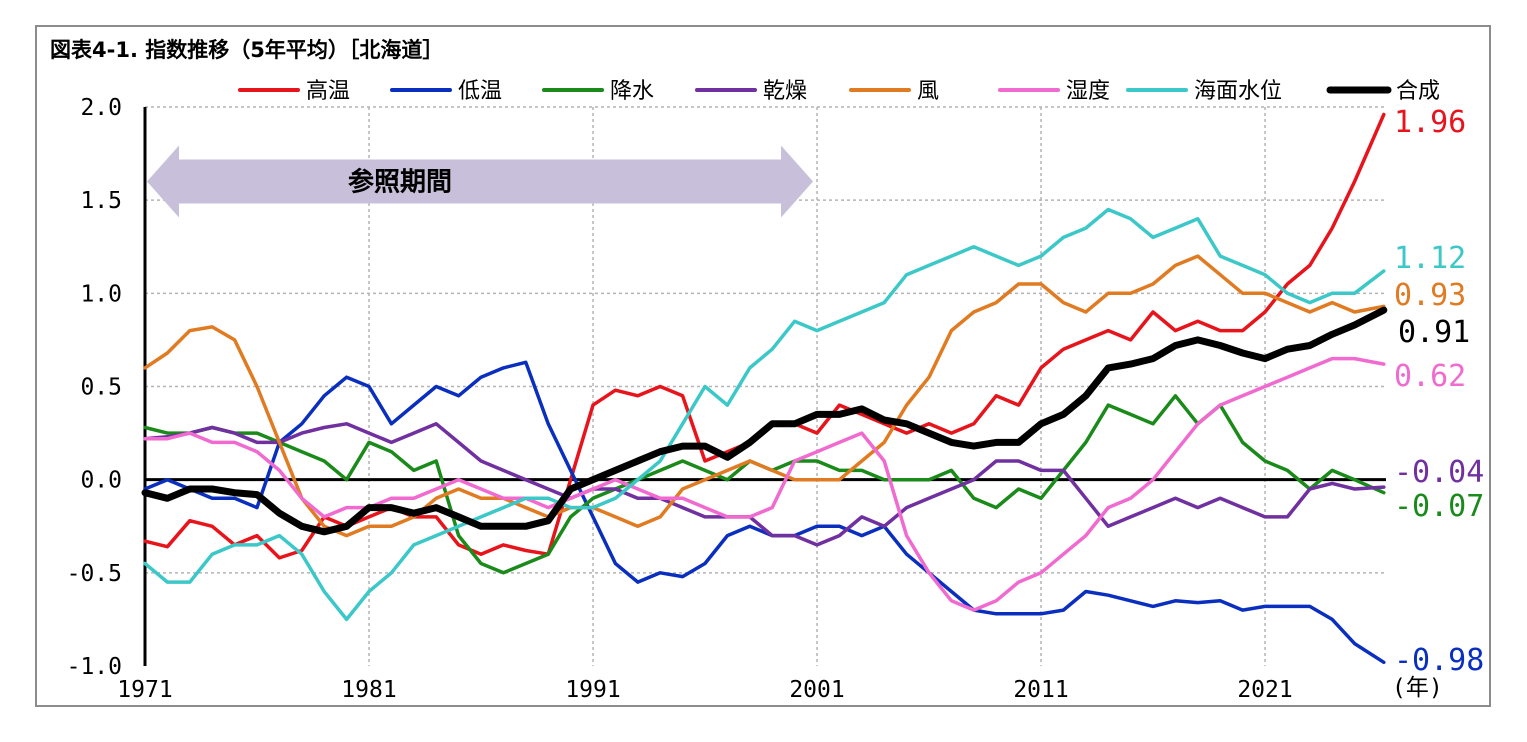 The image size is (1527, 742). Describe the element at coordinates (785, 91) in the screenshot. I see `legend-label-乾燥: 乾燥` at that location.